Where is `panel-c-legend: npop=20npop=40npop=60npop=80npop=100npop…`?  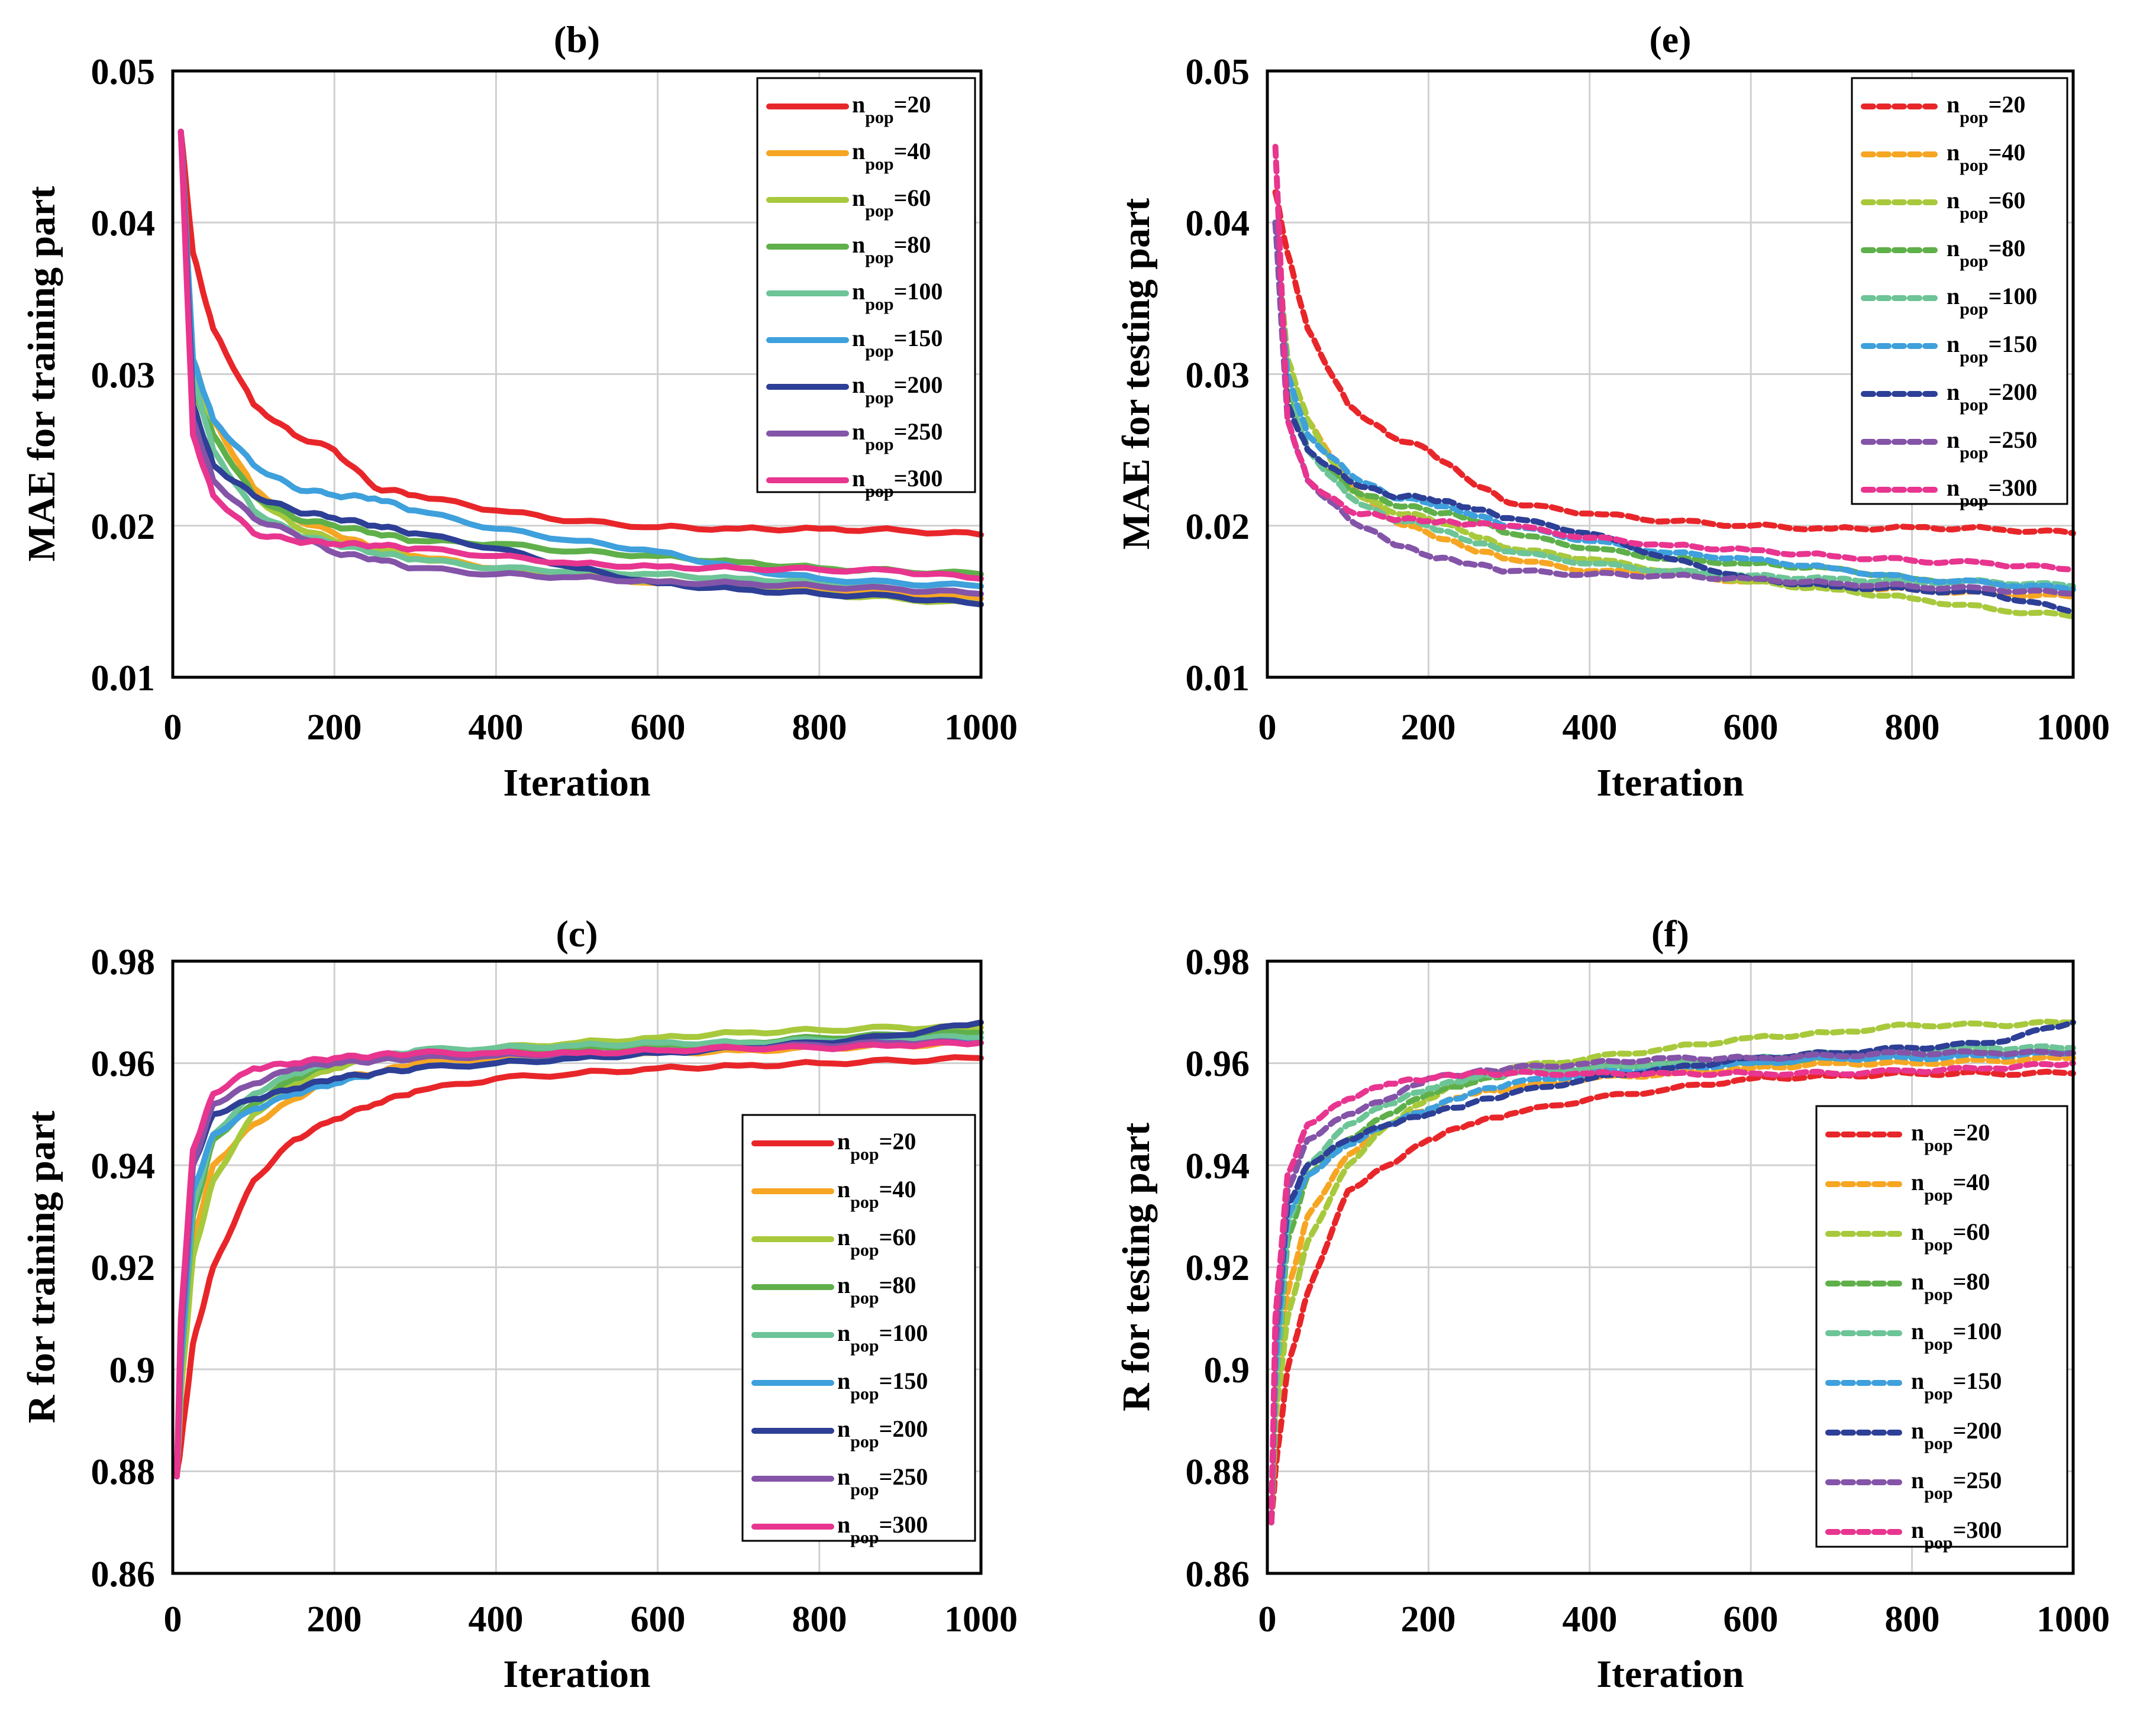 panel-c-legend: npop=20npop=40npop=60npop=80npop=100npop… is located at coordinates (858, 1331).